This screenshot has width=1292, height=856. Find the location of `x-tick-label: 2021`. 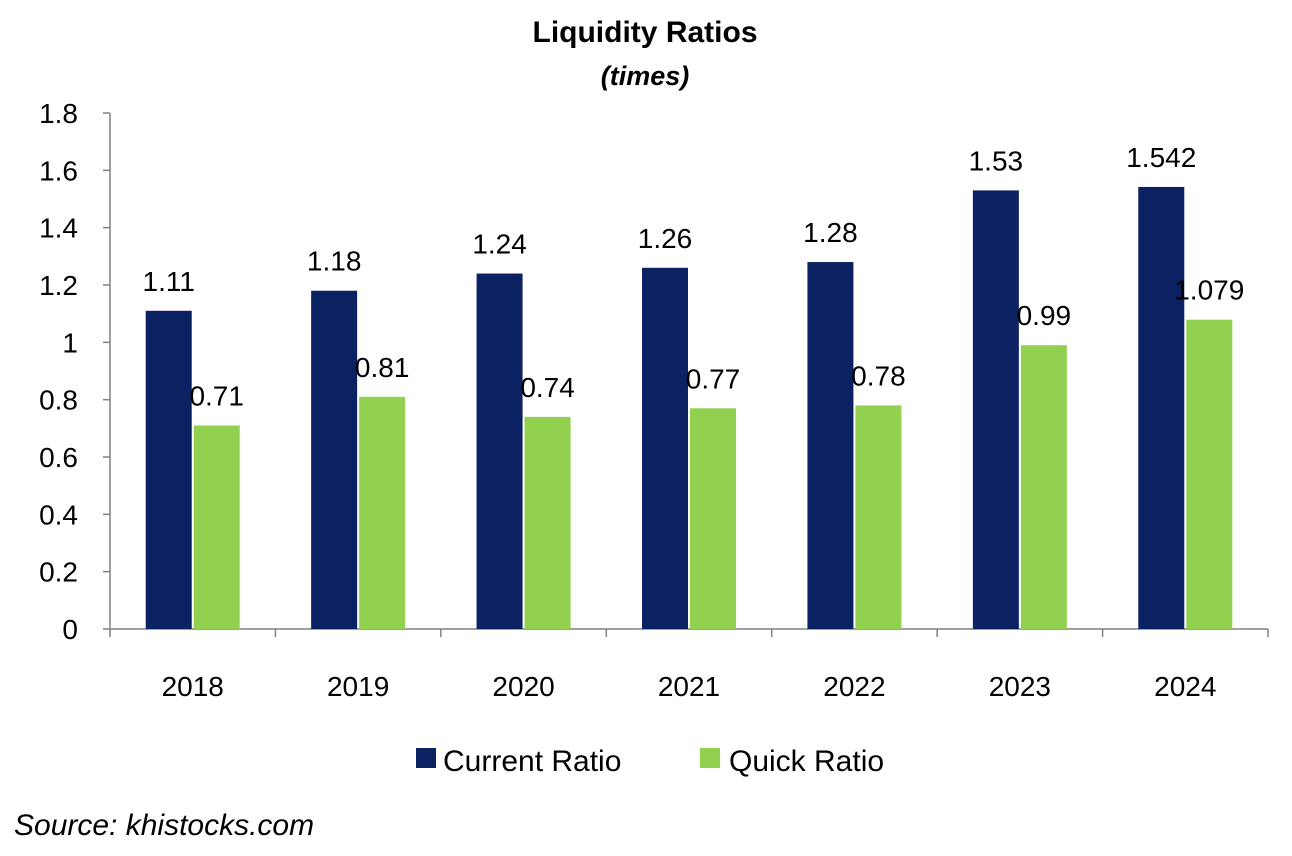

x-tick-label: 2021 is located at coordinates (689, 686).